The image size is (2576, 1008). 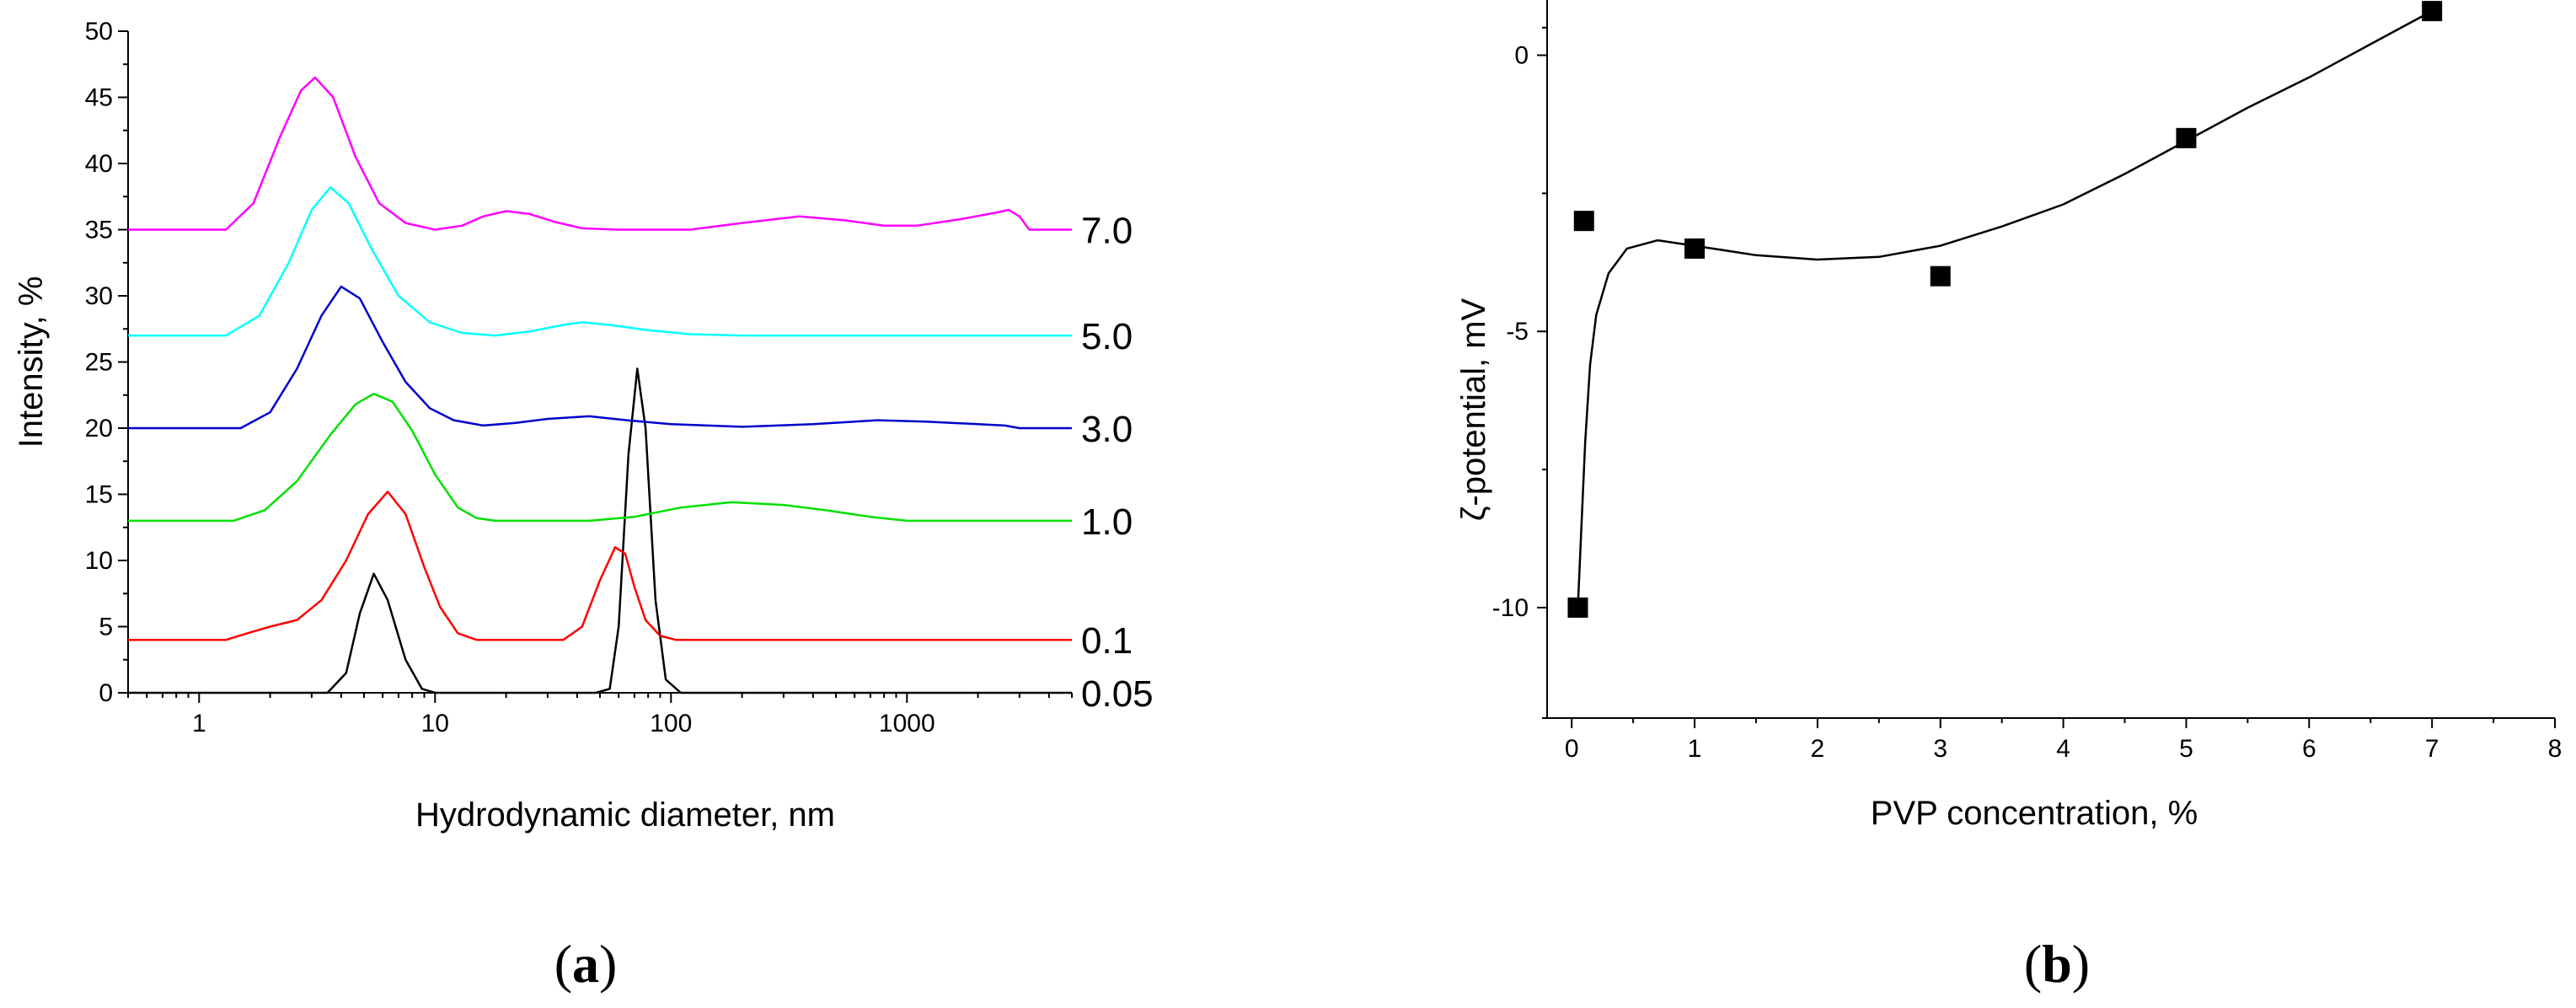 I want to click on series-label: 0.1, so click(x=1107, y=641).